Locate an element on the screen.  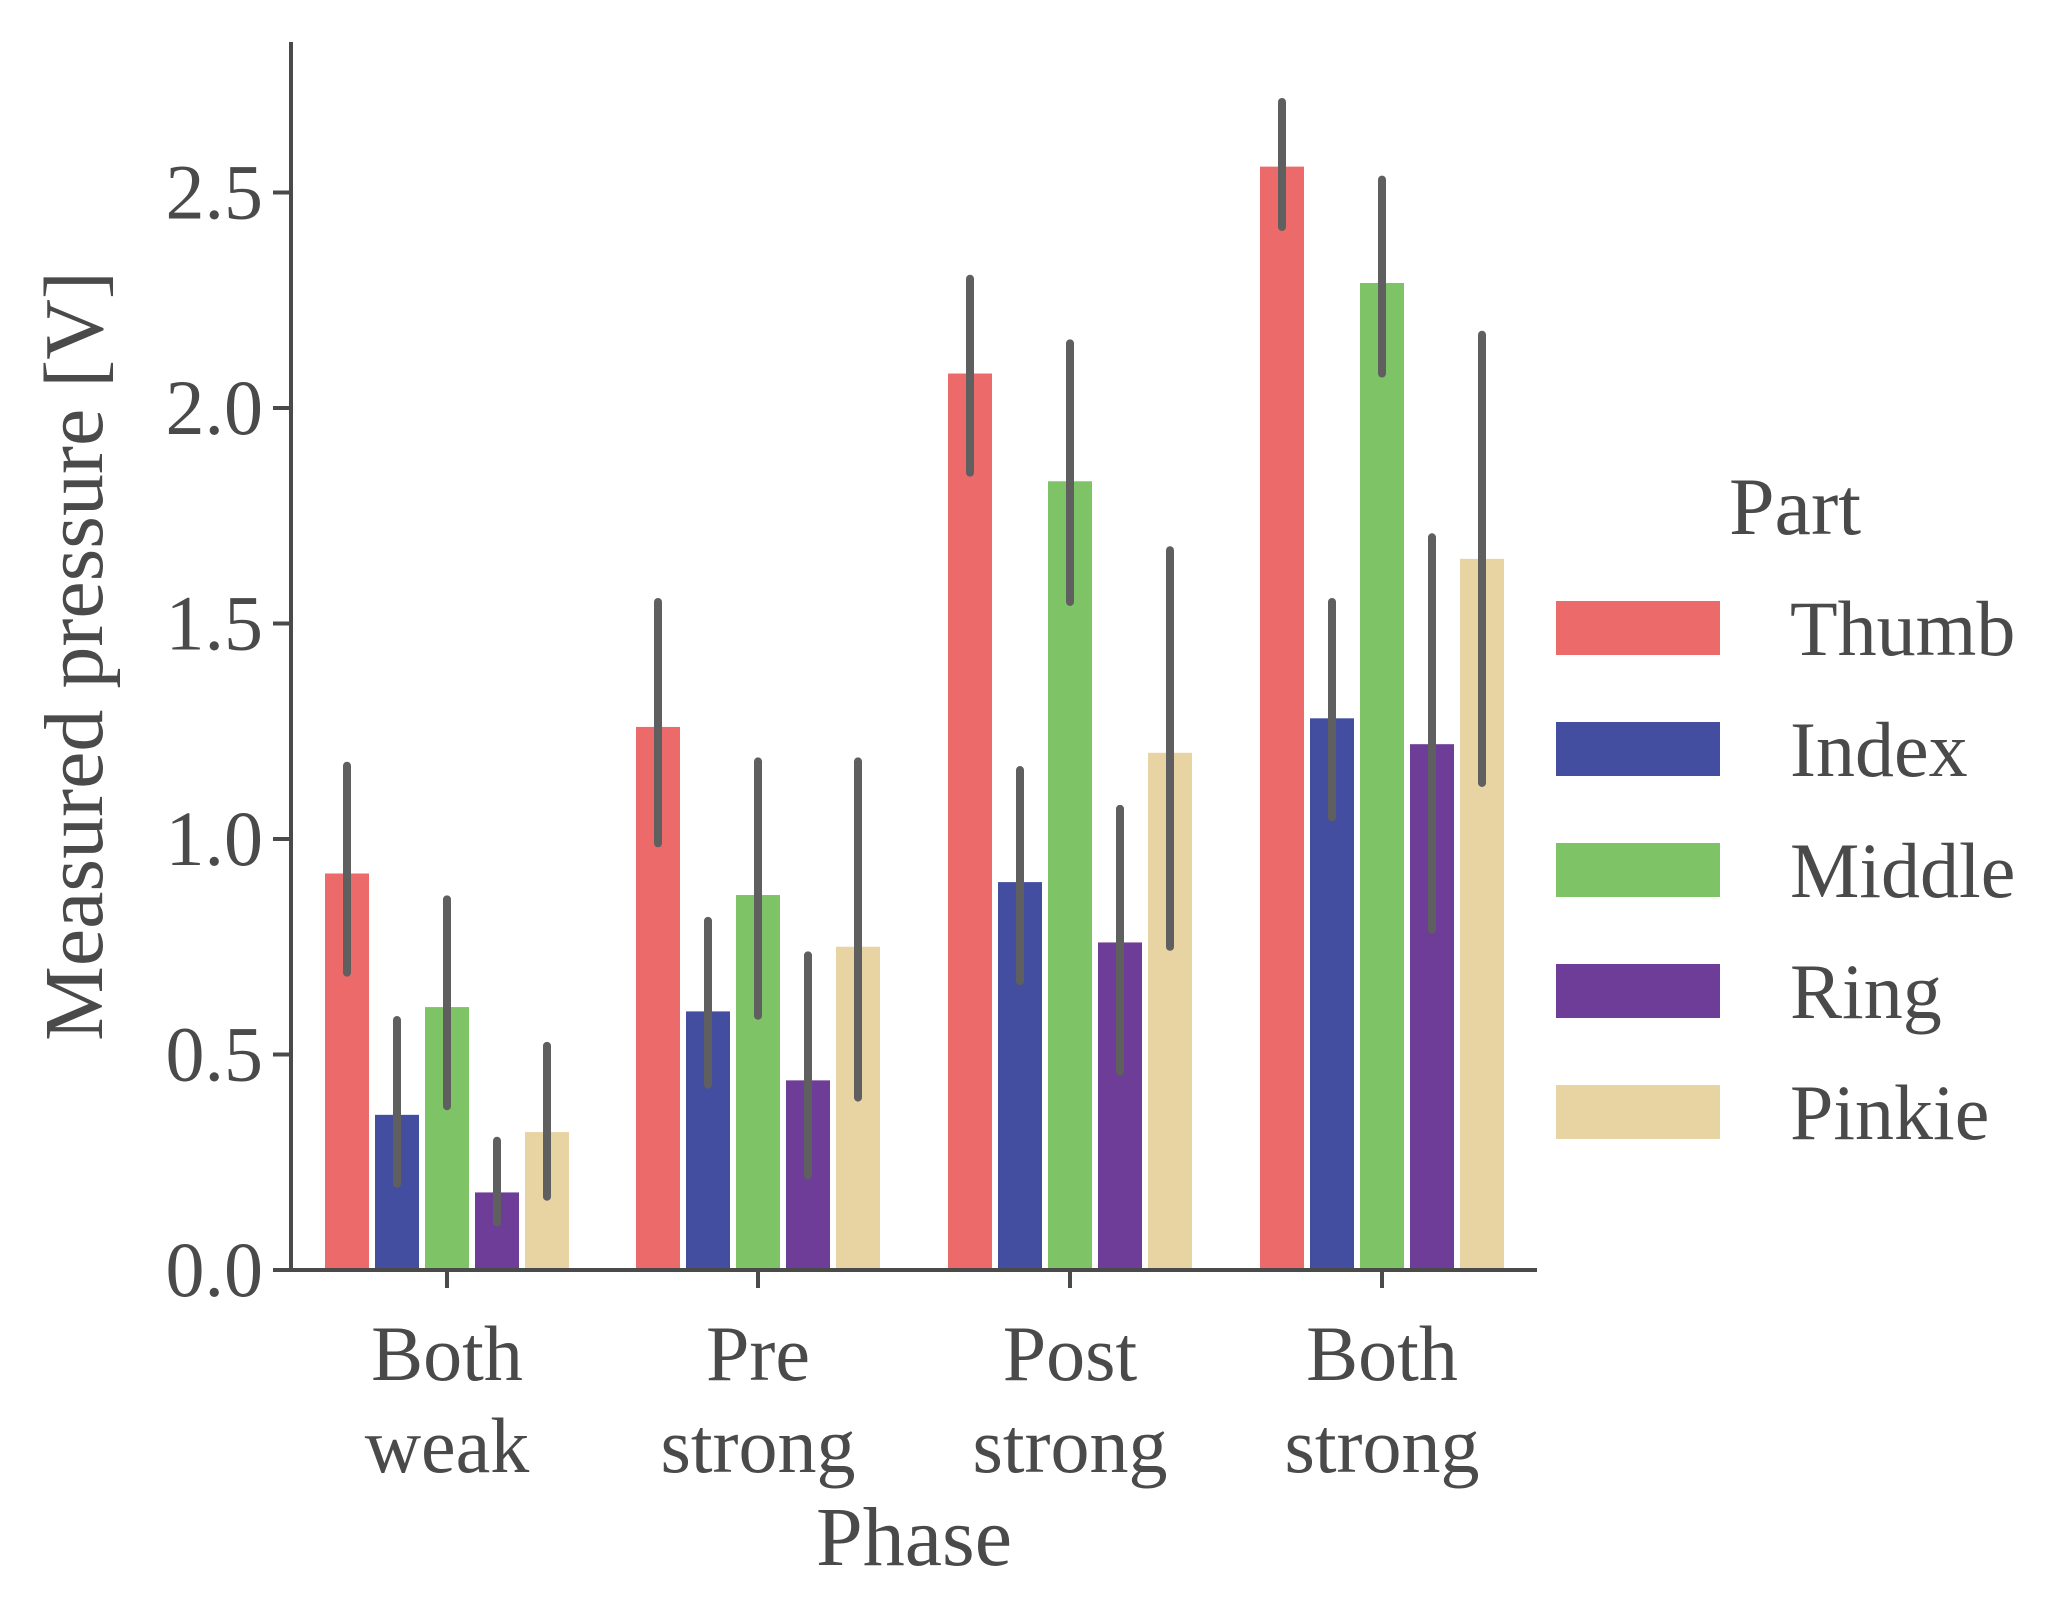
y-tick-label: 1.0 is located at coordinates (215, 838).